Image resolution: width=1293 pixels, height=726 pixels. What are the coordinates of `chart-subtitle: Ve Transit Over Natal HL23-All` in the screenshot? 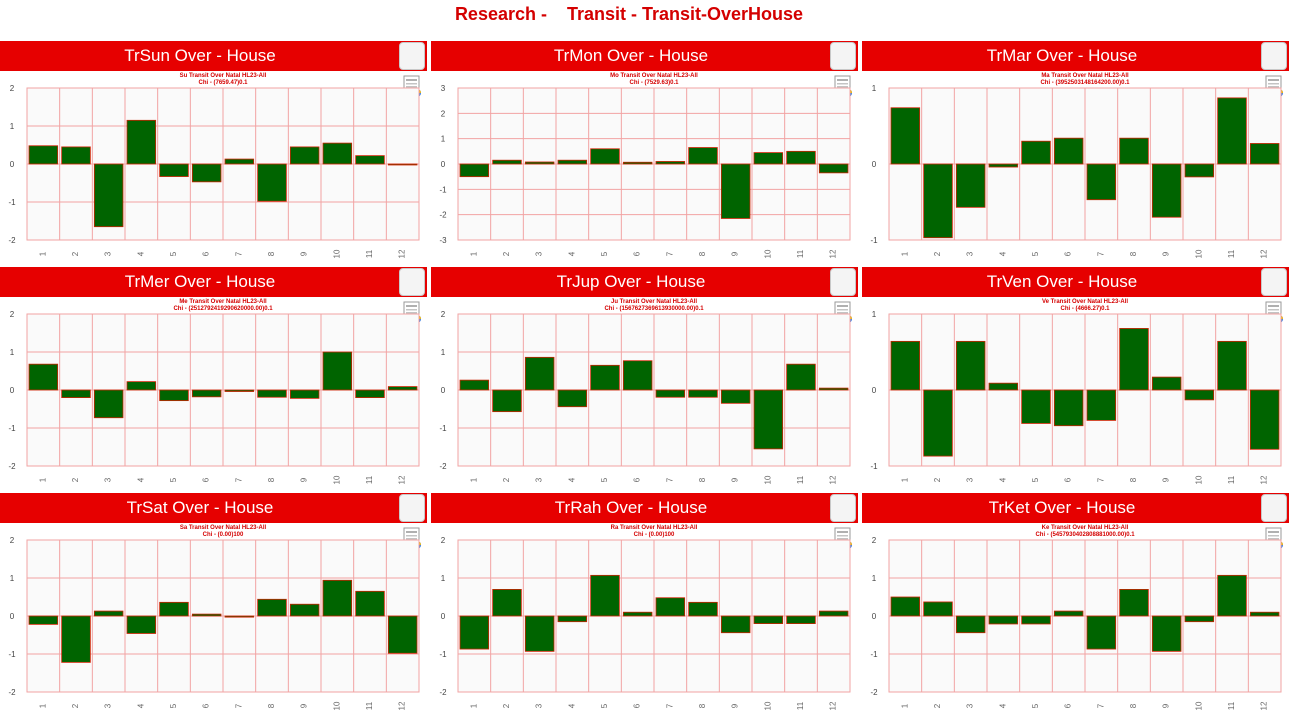 It's located at (1085, 302).